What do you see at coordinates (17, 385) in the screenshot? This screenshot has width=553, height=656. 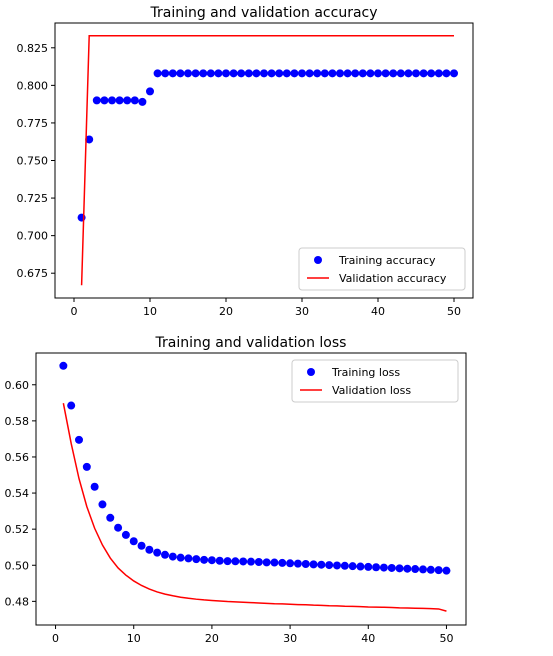 I see `loss-y-tick-label: 0.60` at bounding box center [17, 385].